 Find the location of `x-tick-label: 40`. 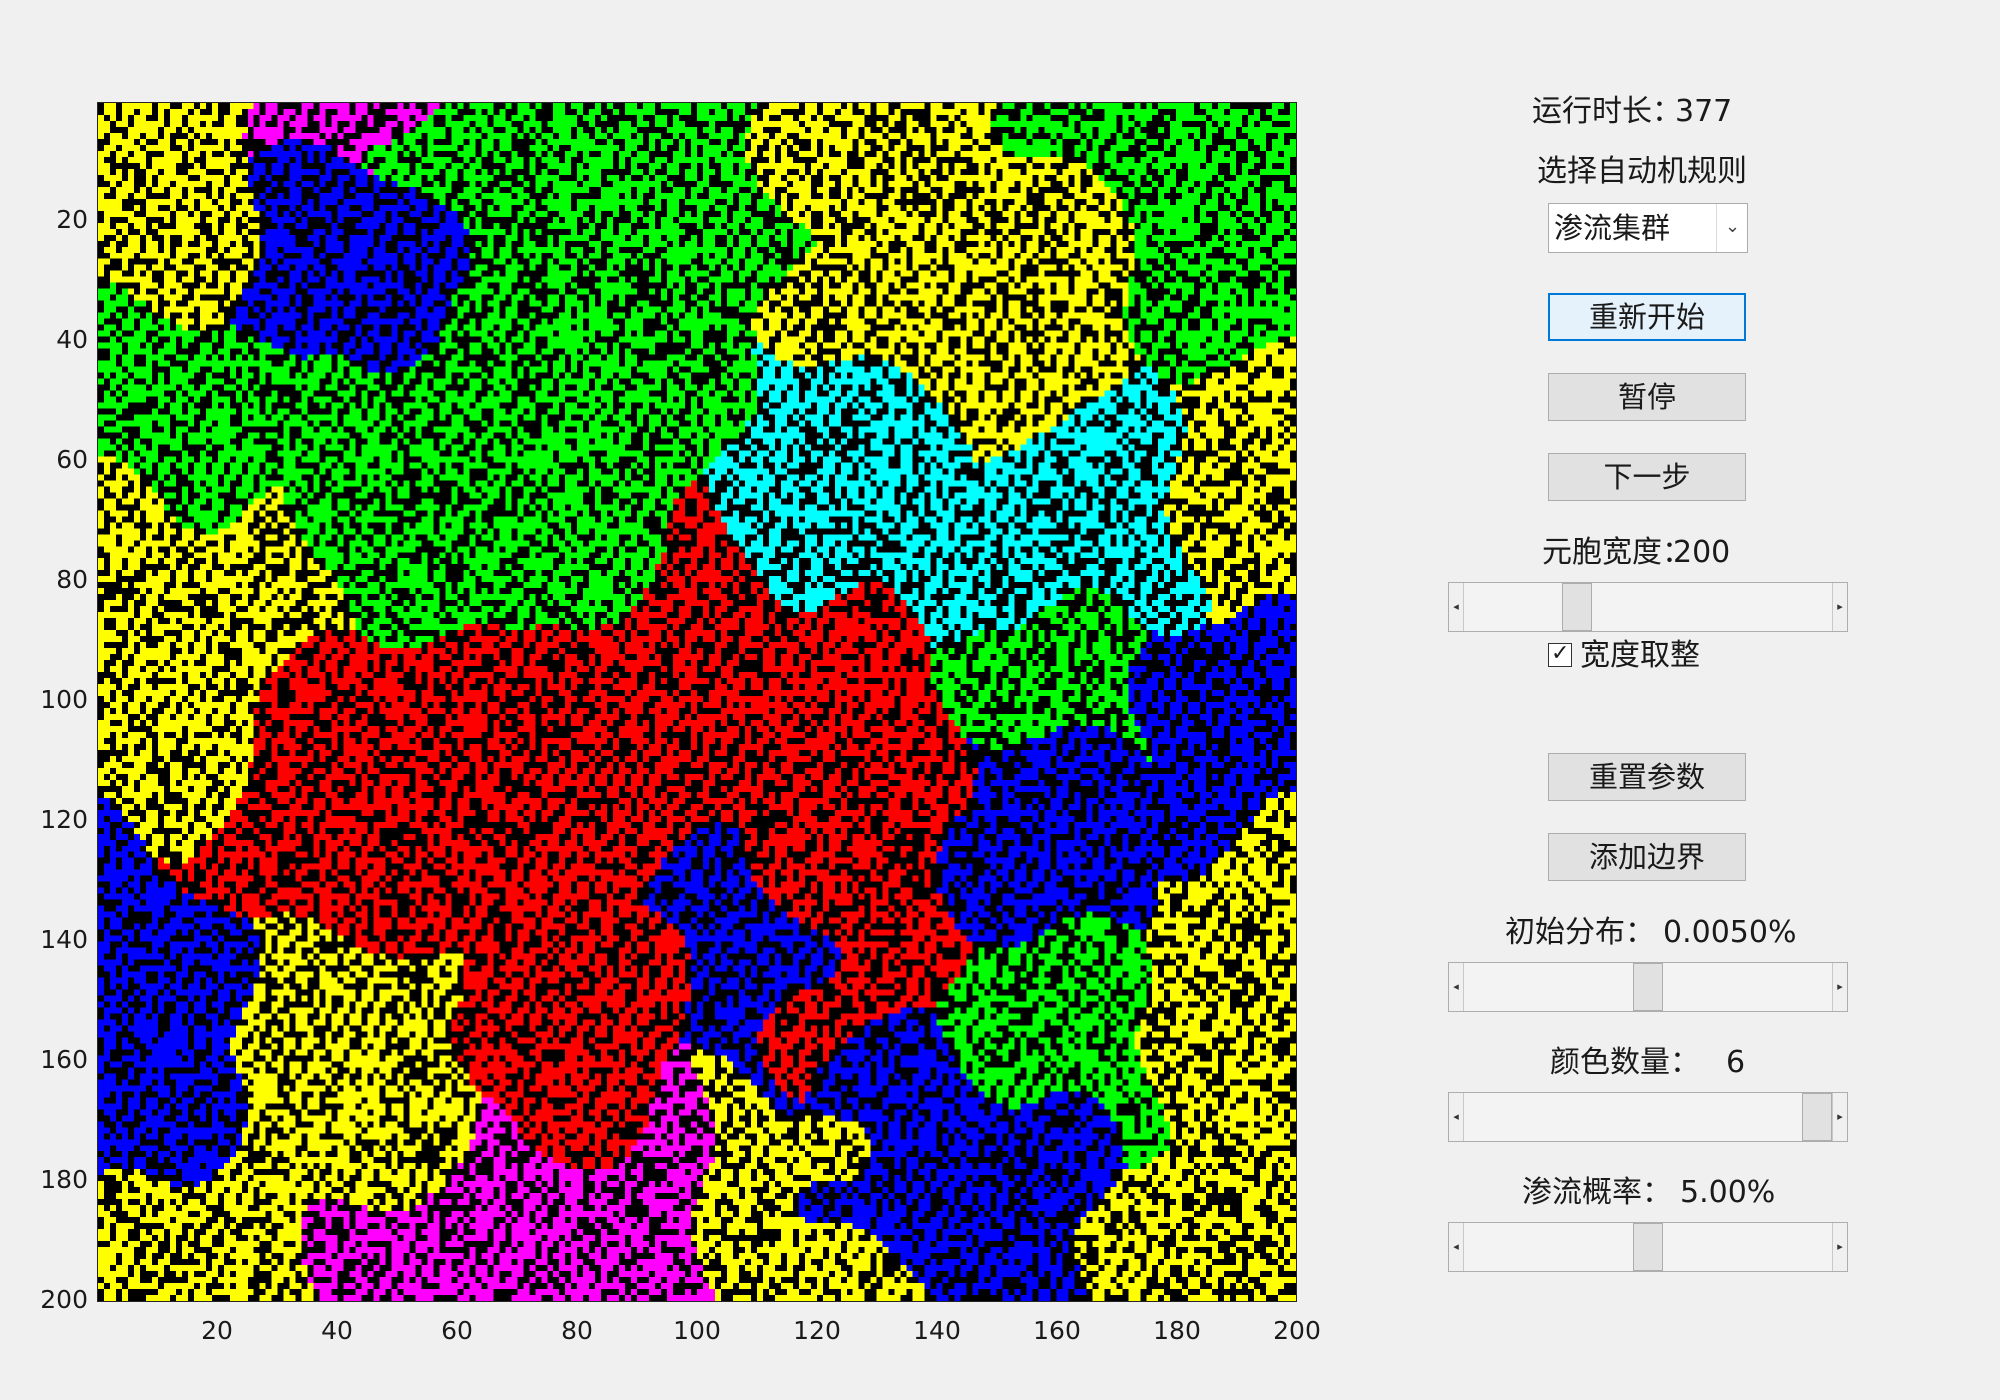

x-tick-label: 40 is located at coordinates (337, 1330).